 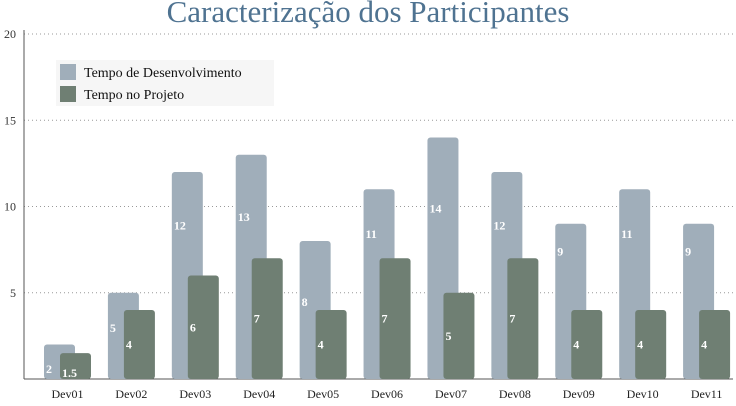 What do you see at coordinates (165, 83) in the screenshot?
I see `legend-background` at bounding box center [165, 83].